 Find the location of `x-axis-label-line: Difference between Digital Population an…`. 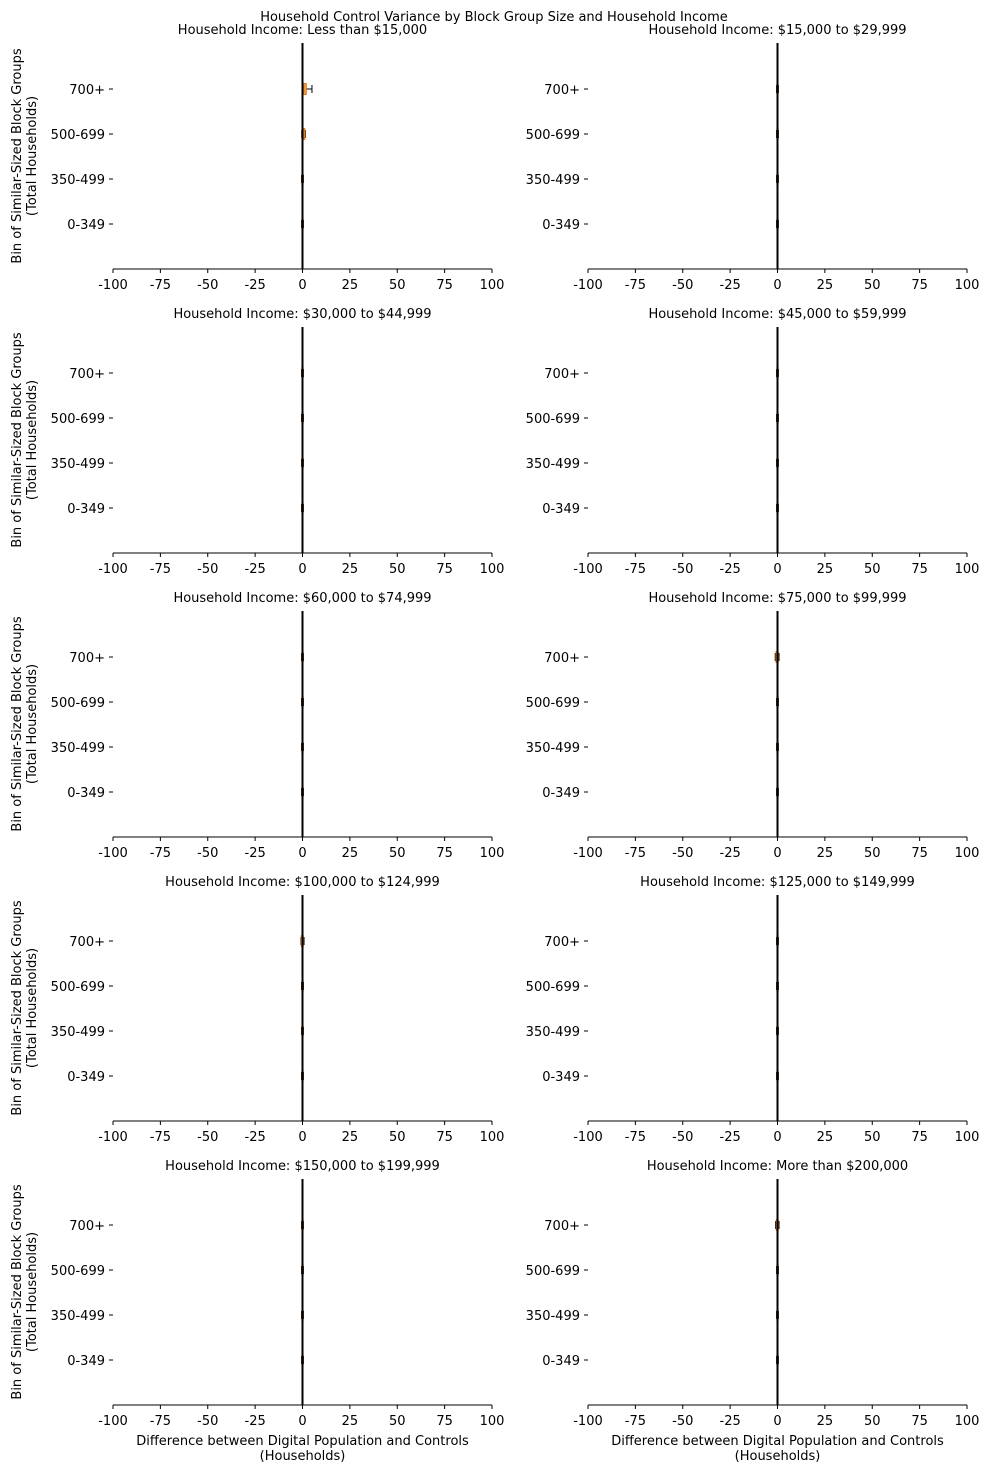

x-axis-label-line: Difference between Digital Population an… is located at coordinates (302, 1441).